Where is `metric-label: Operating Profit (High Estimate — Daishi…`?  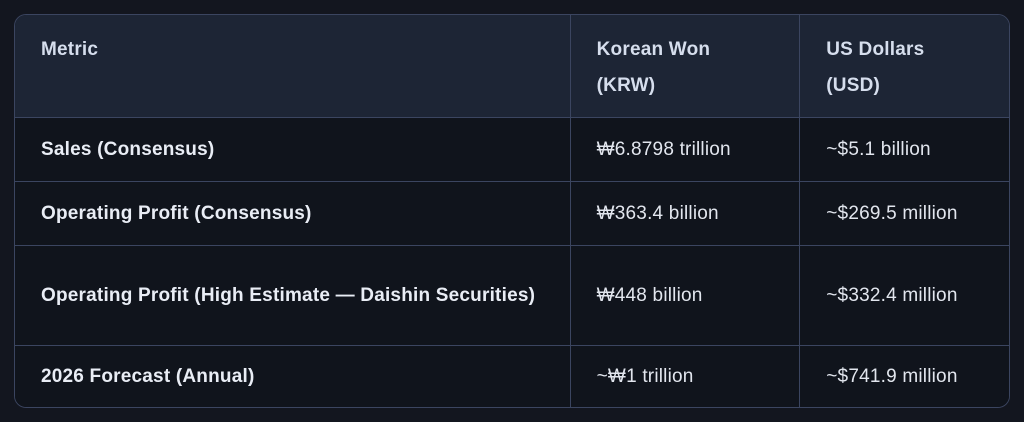
metric-label: Operating Profit (High Estimate — Daishi… is located at coordinates (288, 295).